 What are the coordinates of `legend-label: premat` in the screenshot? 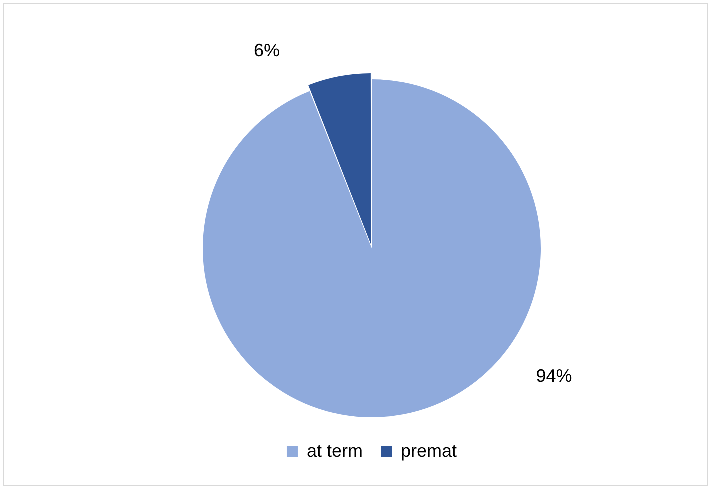 It's located at (429, 450).